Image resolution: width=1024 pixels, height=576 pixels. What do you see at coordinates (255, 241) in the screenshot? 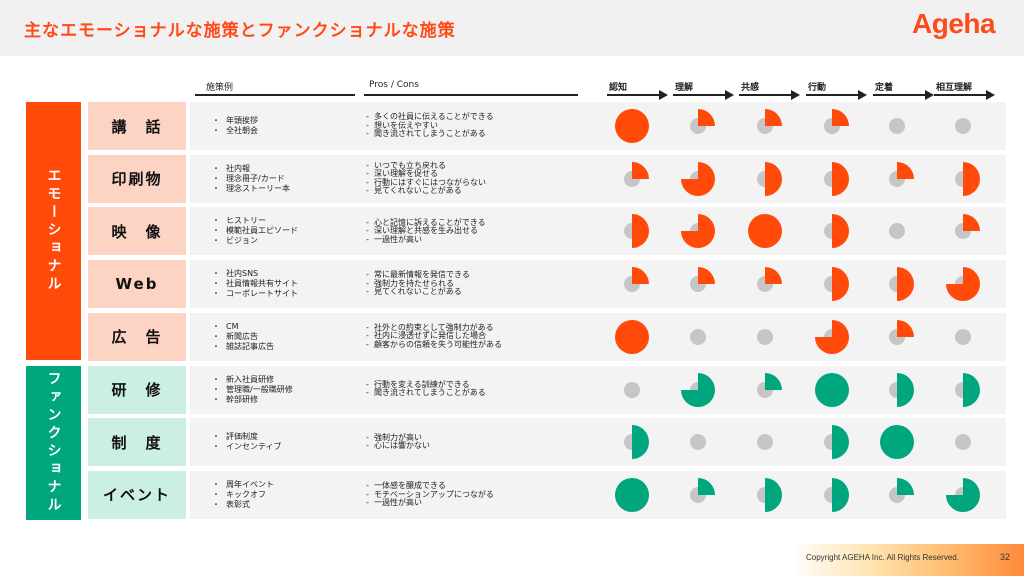
I see `example-item: ビジョン` at bounding box center [255, 241].